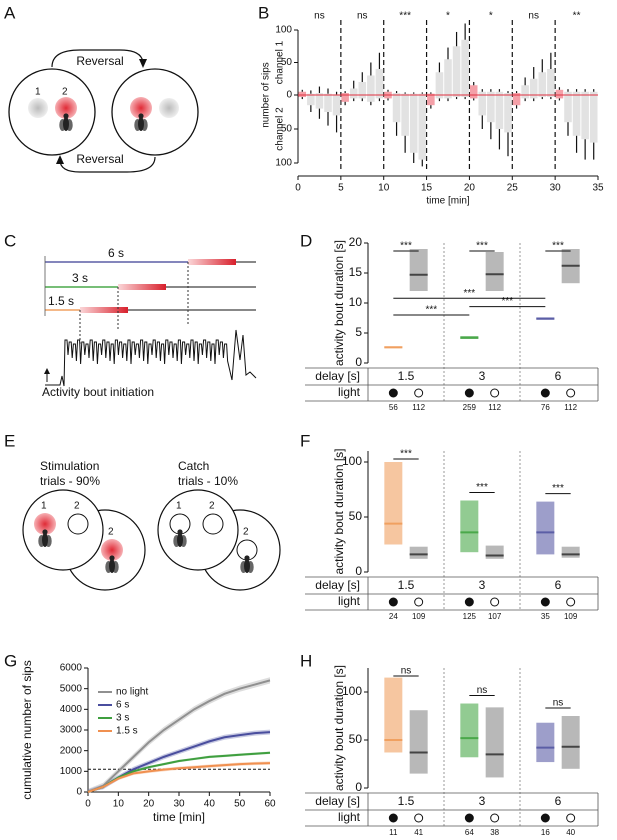  What do you see at coordinates (577, 16) in the screenshot?
I see `significance: **` at bounding box center [577, 16].